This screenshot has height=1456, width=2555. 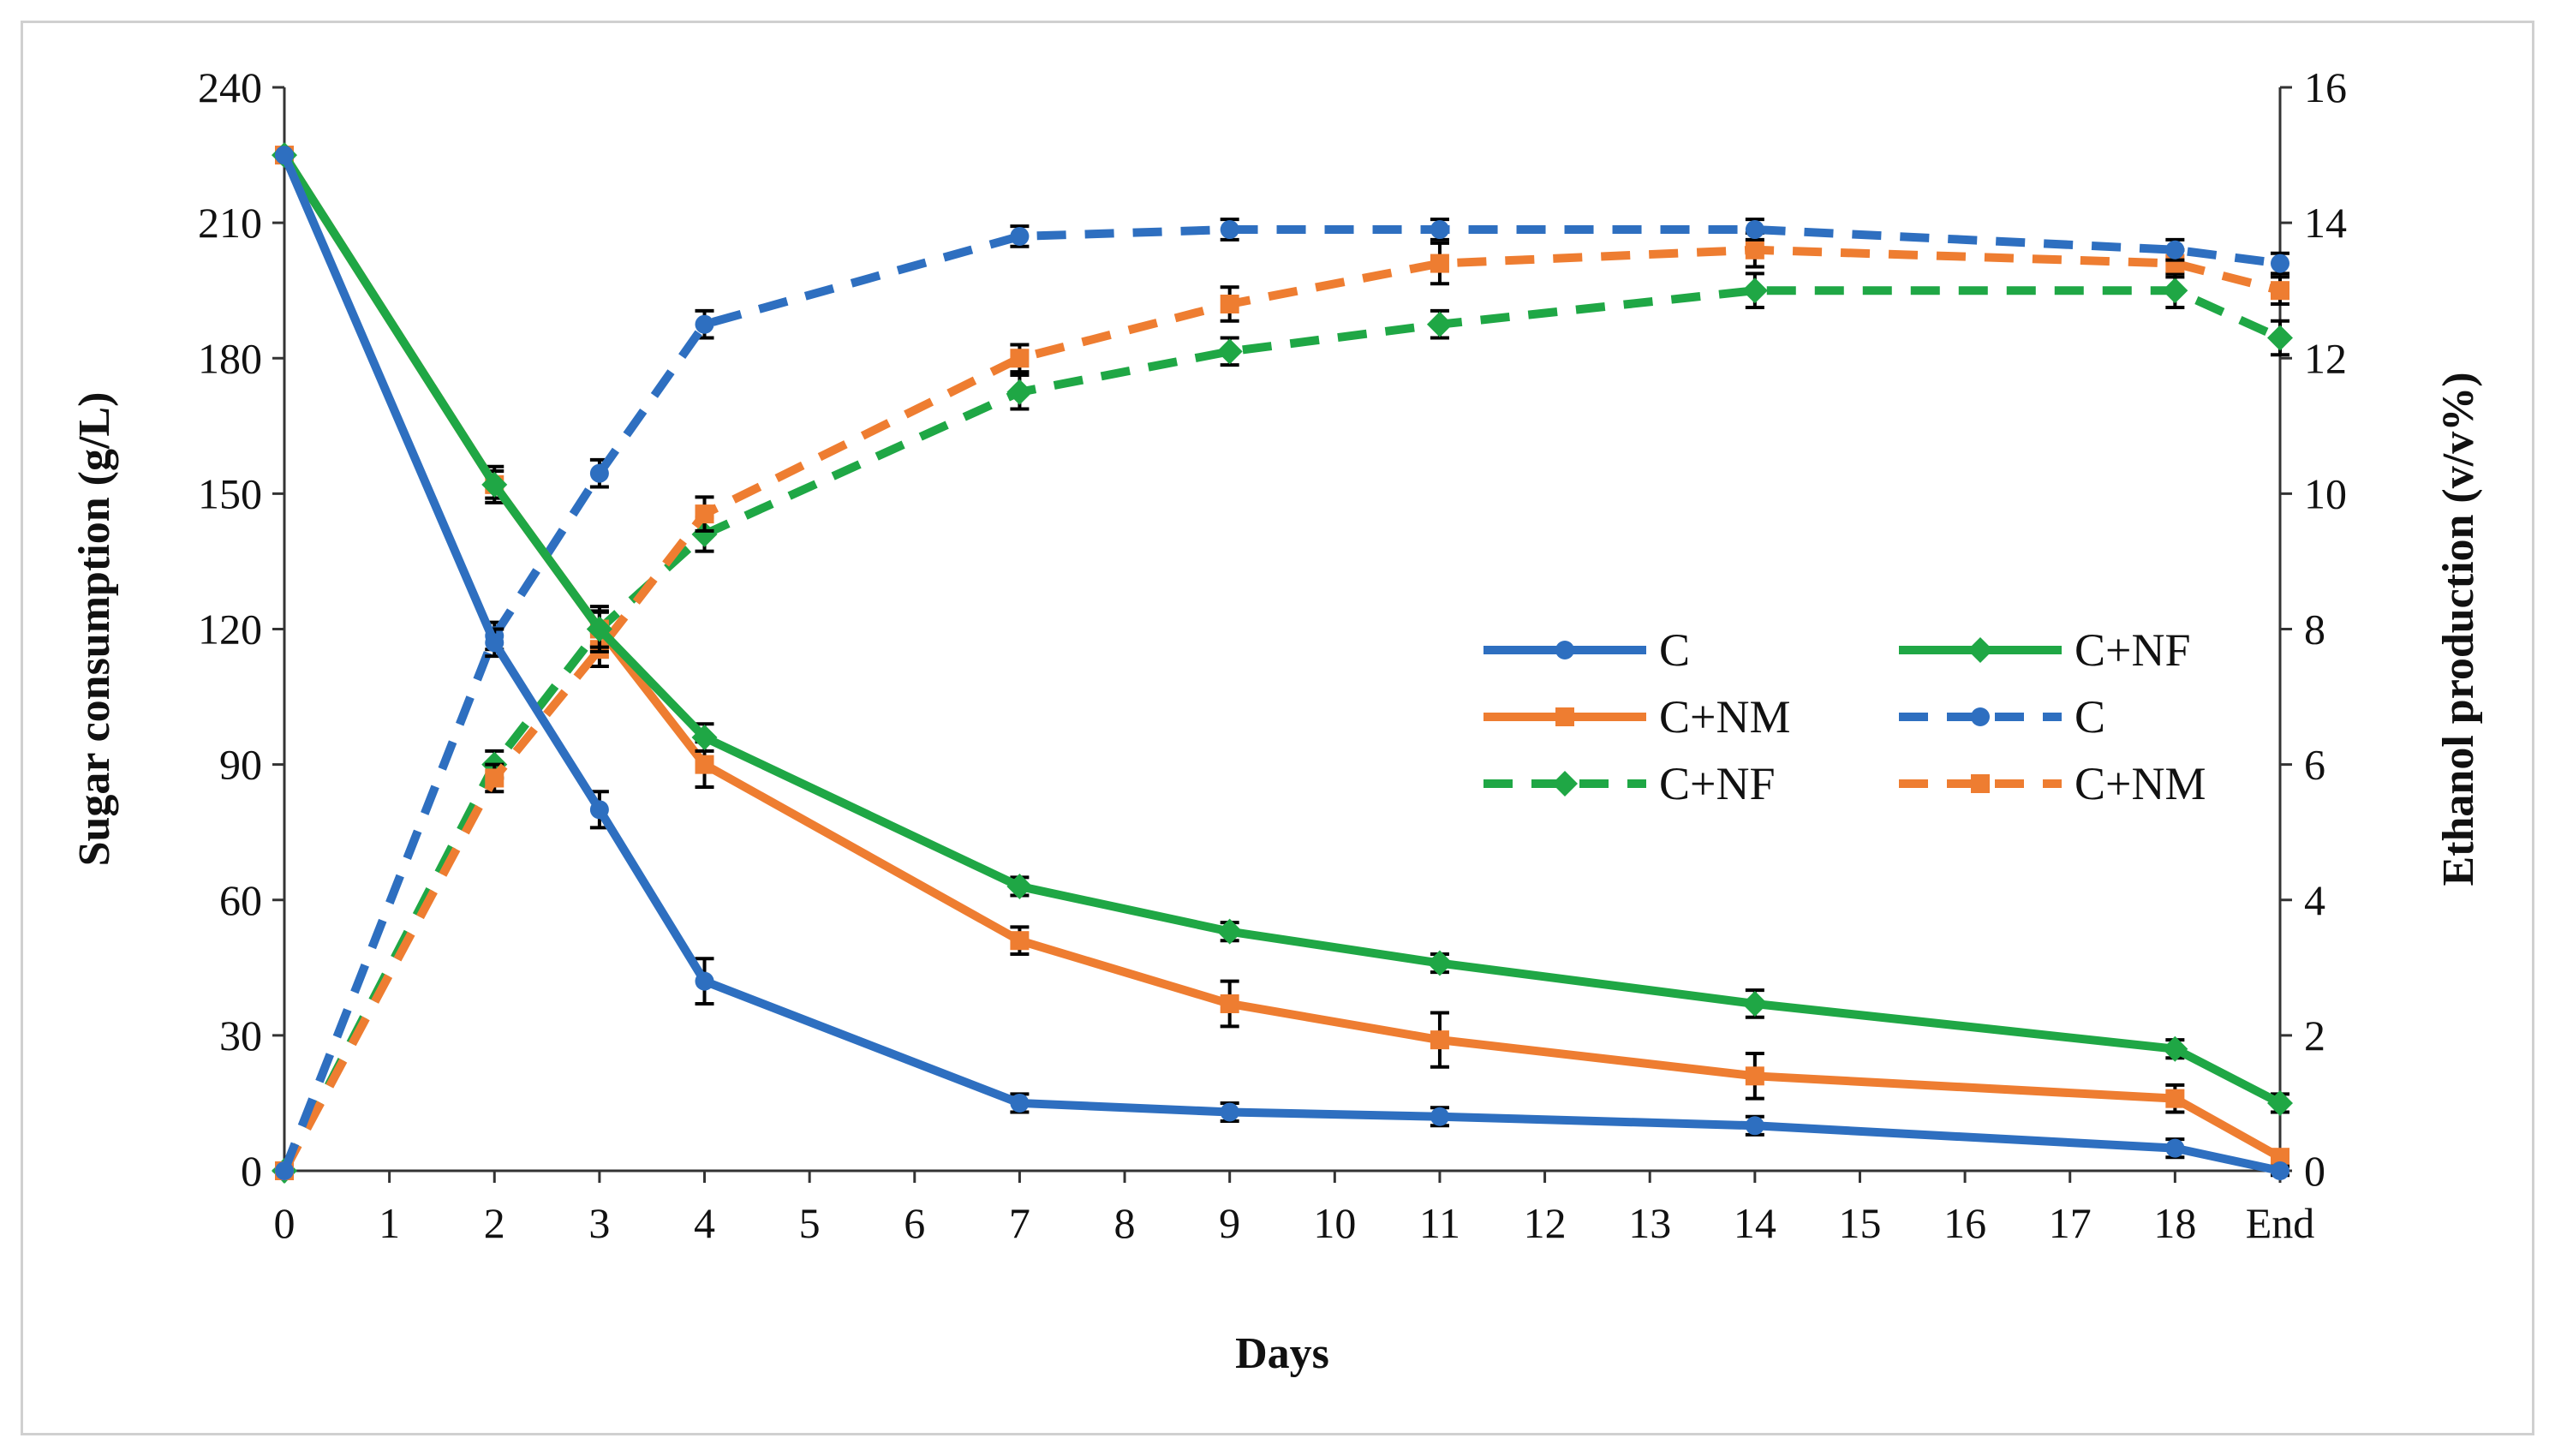 What do you see at coordinates (2314, 900) in the screenshot?
I see `y2-tick-label: 4` at bounding box center [2314, 900].